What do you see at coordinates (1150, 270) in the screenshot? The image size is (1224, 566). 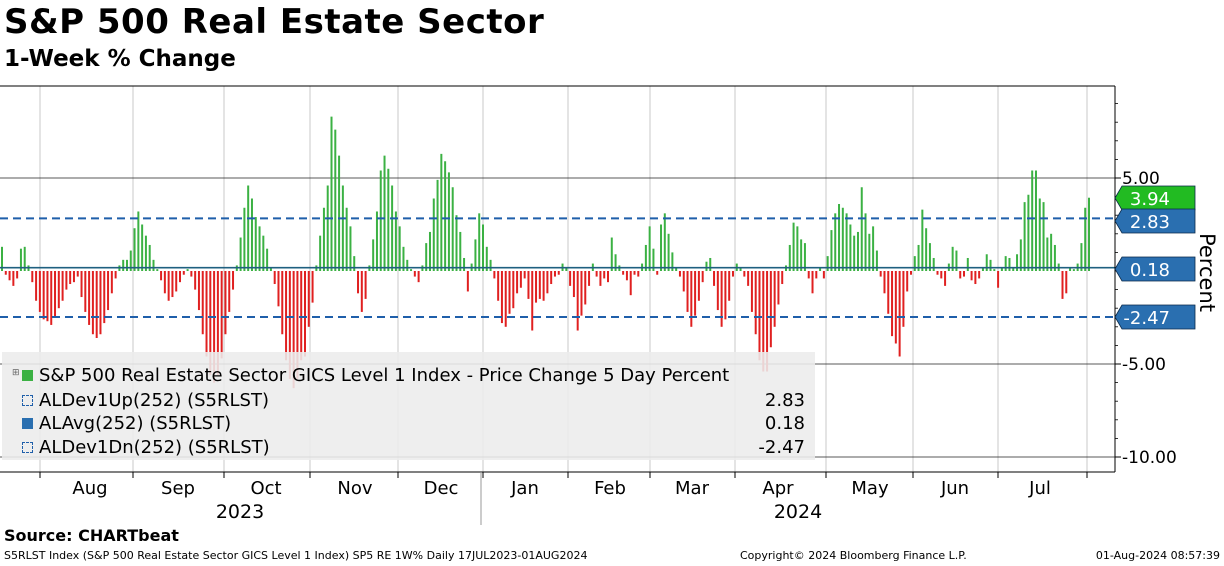 I see `value-badge-label: 0.18` at bounding box center [1150, 270].